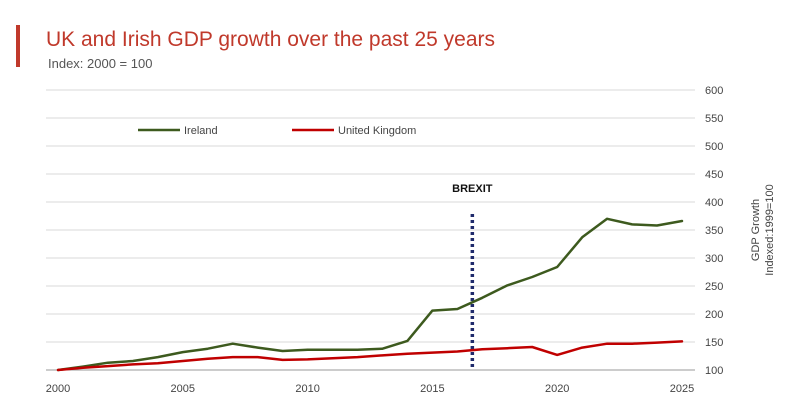 The width and height of the screenshot is (800, 400). What do you see at coordinates (557, 389) in the screenshot?
I see `x-tick-label: 2020` at bounding box center [557, 389].